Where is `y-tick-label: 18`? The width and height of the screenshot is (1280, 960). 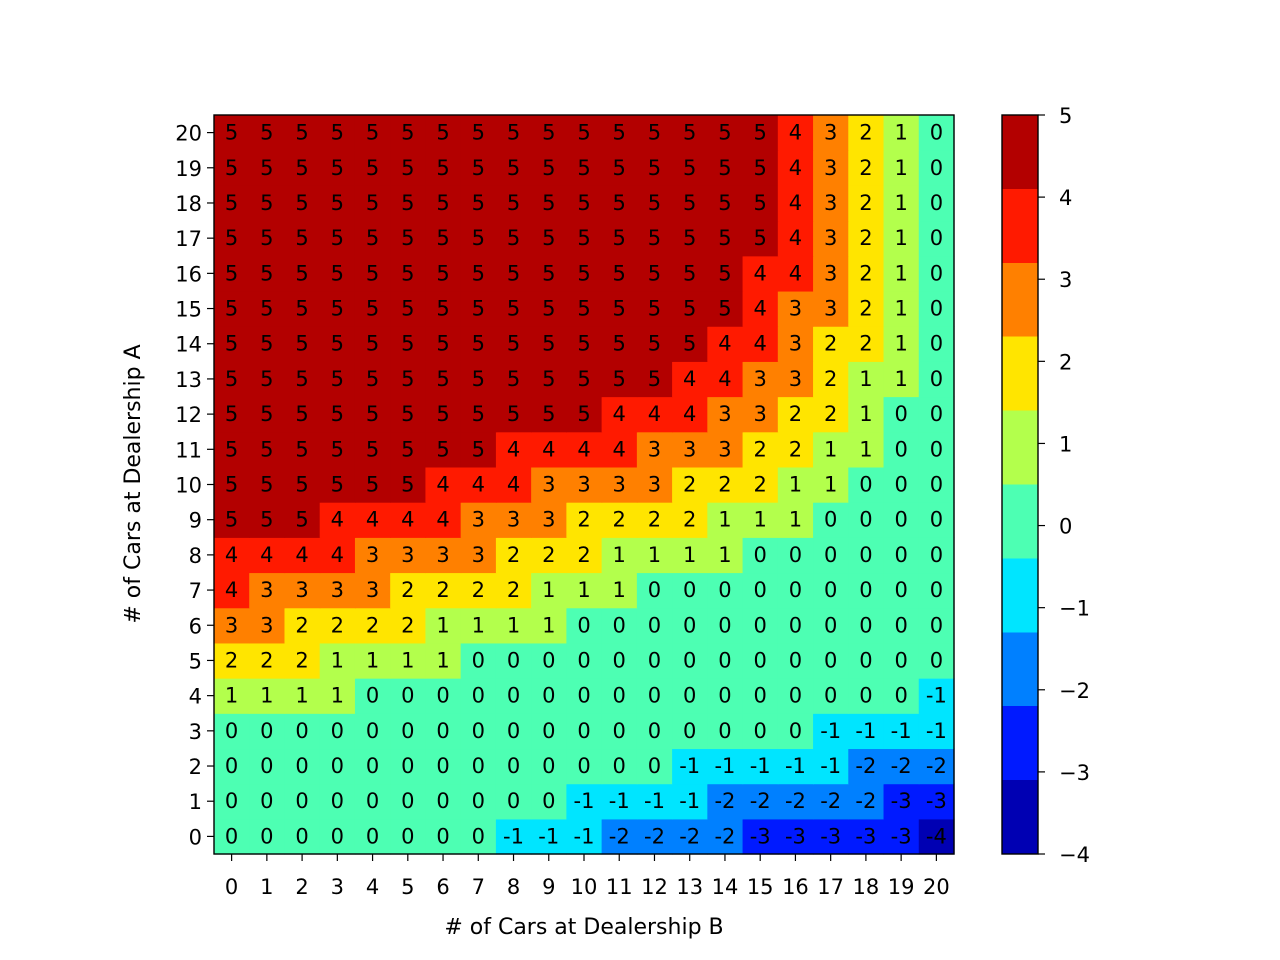 y-tick-label: 18 is located at coordinates (188, 204).